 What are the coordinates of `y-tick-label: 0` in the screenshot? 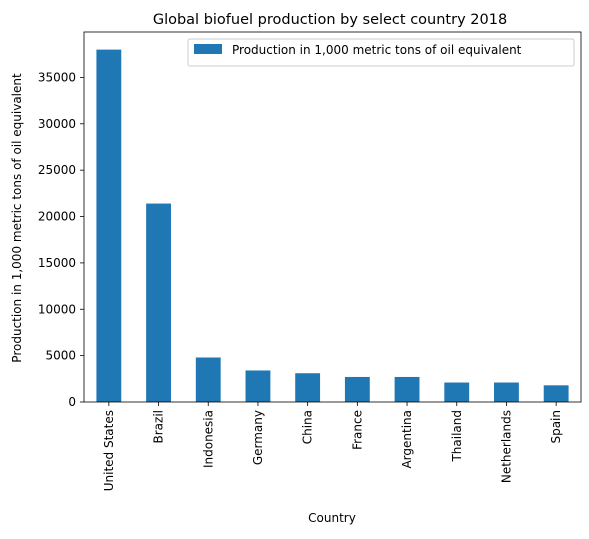 It's located at (72, 402).